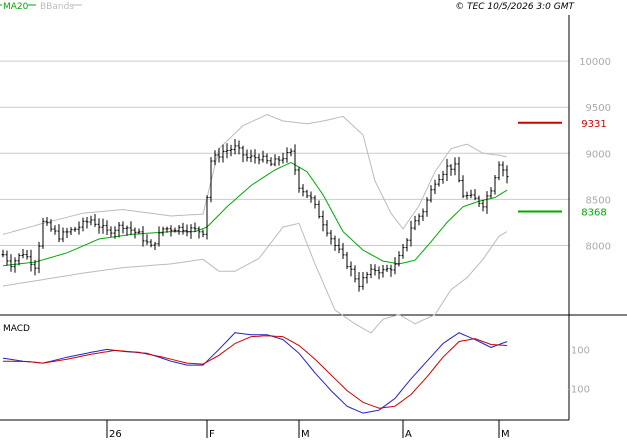 This screenshot has height=440, width=627. I want to click on support-label: 8368, so click(593, 213).